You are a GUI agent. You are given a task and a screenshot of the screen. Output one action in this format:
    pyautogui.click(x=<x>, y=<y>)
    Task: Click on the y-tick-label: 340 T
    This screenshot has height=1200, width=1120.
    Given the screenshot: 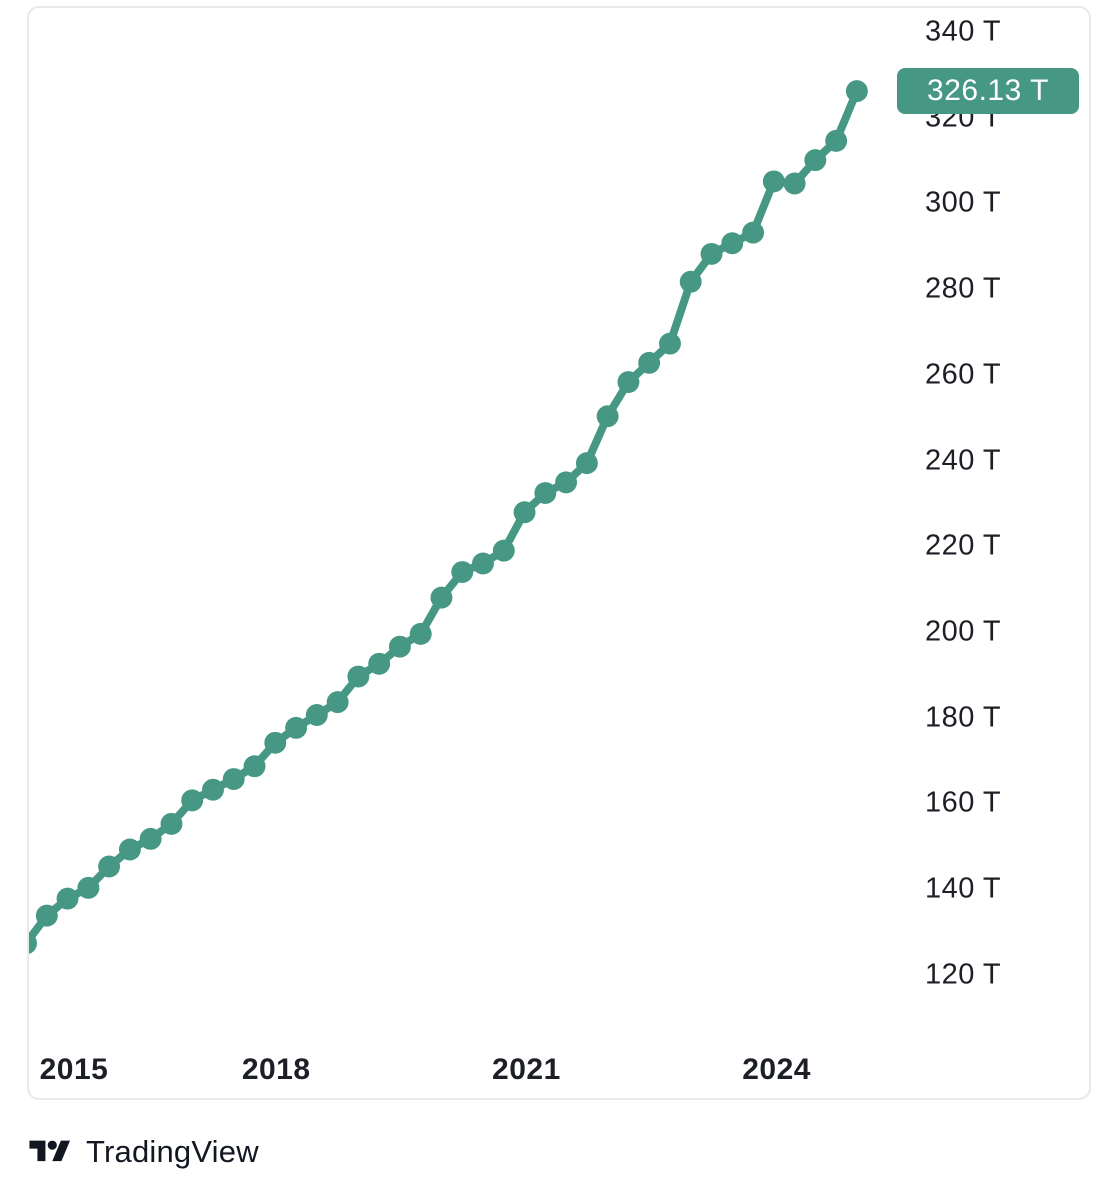 What is the action you would take?
    pyautogui.click(x=963, y=31)
    